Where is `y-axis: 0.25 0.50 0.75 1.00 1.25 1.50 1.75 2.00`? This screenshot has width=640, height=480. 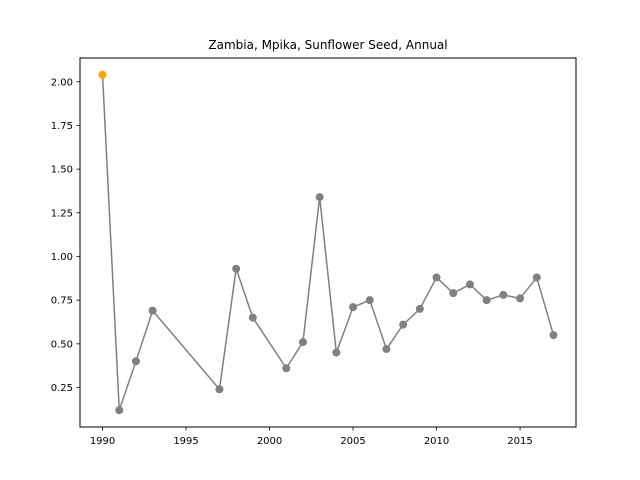 y-axis: 0.25 0.50 0.75 1.00 1.25 1.50 1.75 2.00 is located at coordinates (65, 235).